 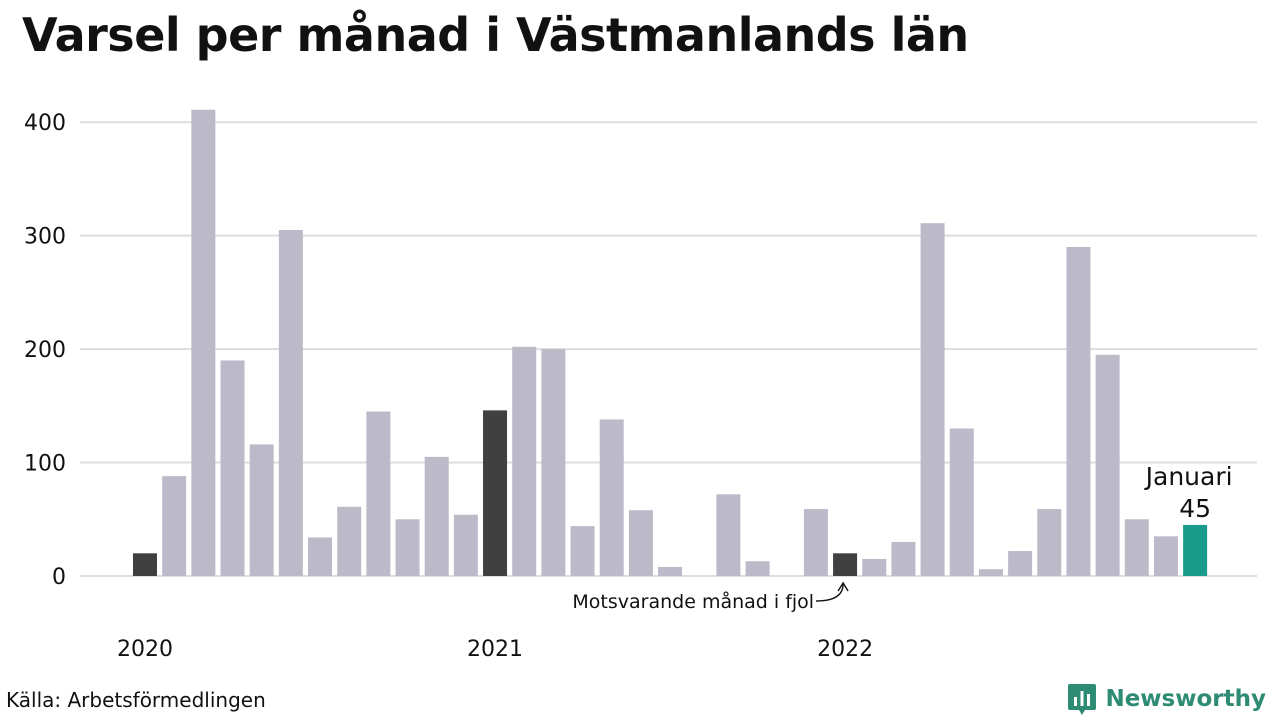 What do you see at coordinates (1195, 508) in the screenshot?
I see `current-value-label: 45` at bounding box center [1195, 508].